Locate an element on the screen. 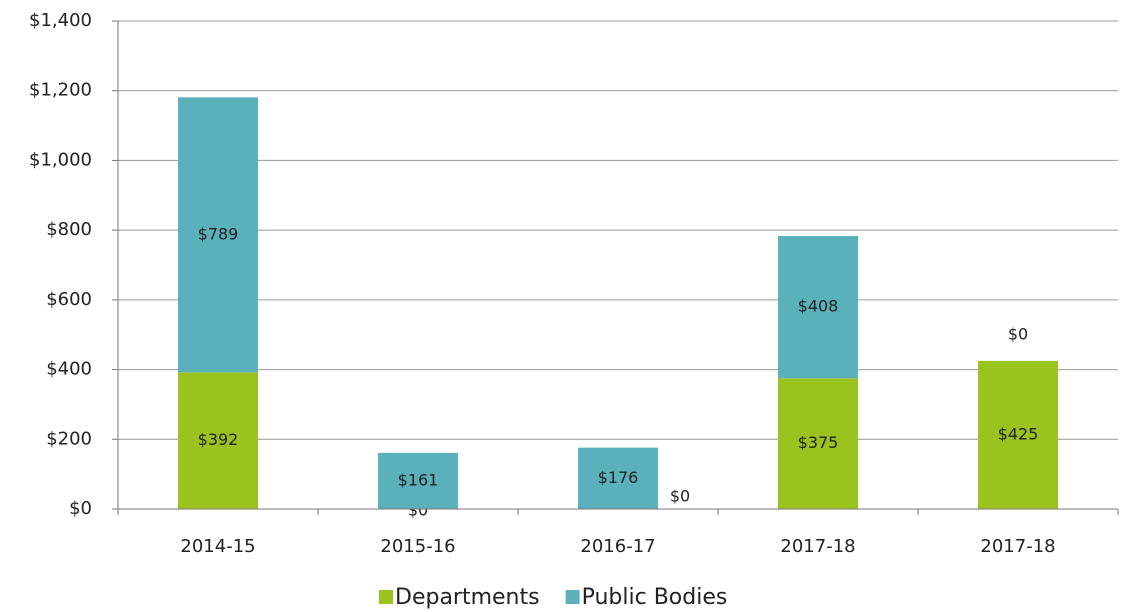  y-tick-label: $600 is located at coordinates (69, 299).